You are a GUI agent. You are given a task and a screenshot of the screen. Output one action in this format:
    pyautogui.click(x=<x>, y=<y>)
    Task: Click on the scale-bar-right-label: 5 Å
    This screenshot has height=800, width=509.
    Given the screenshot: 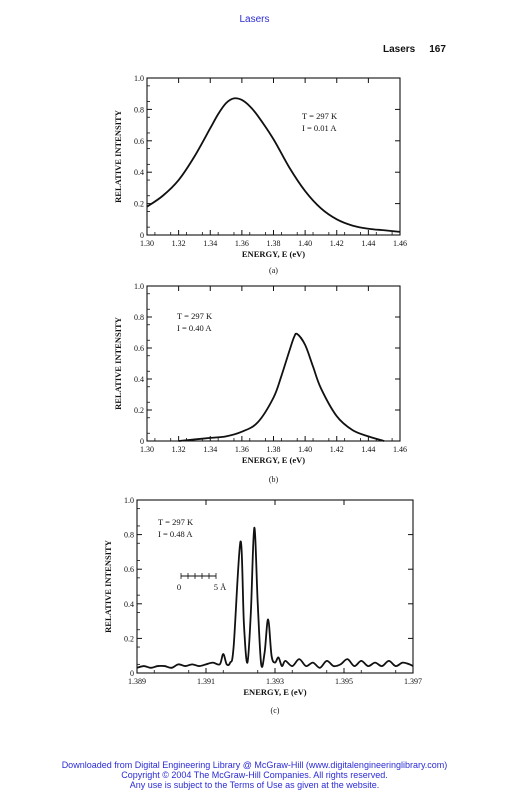 What is the action you would take?
    pyautogui.click(x=220, y=587)
    